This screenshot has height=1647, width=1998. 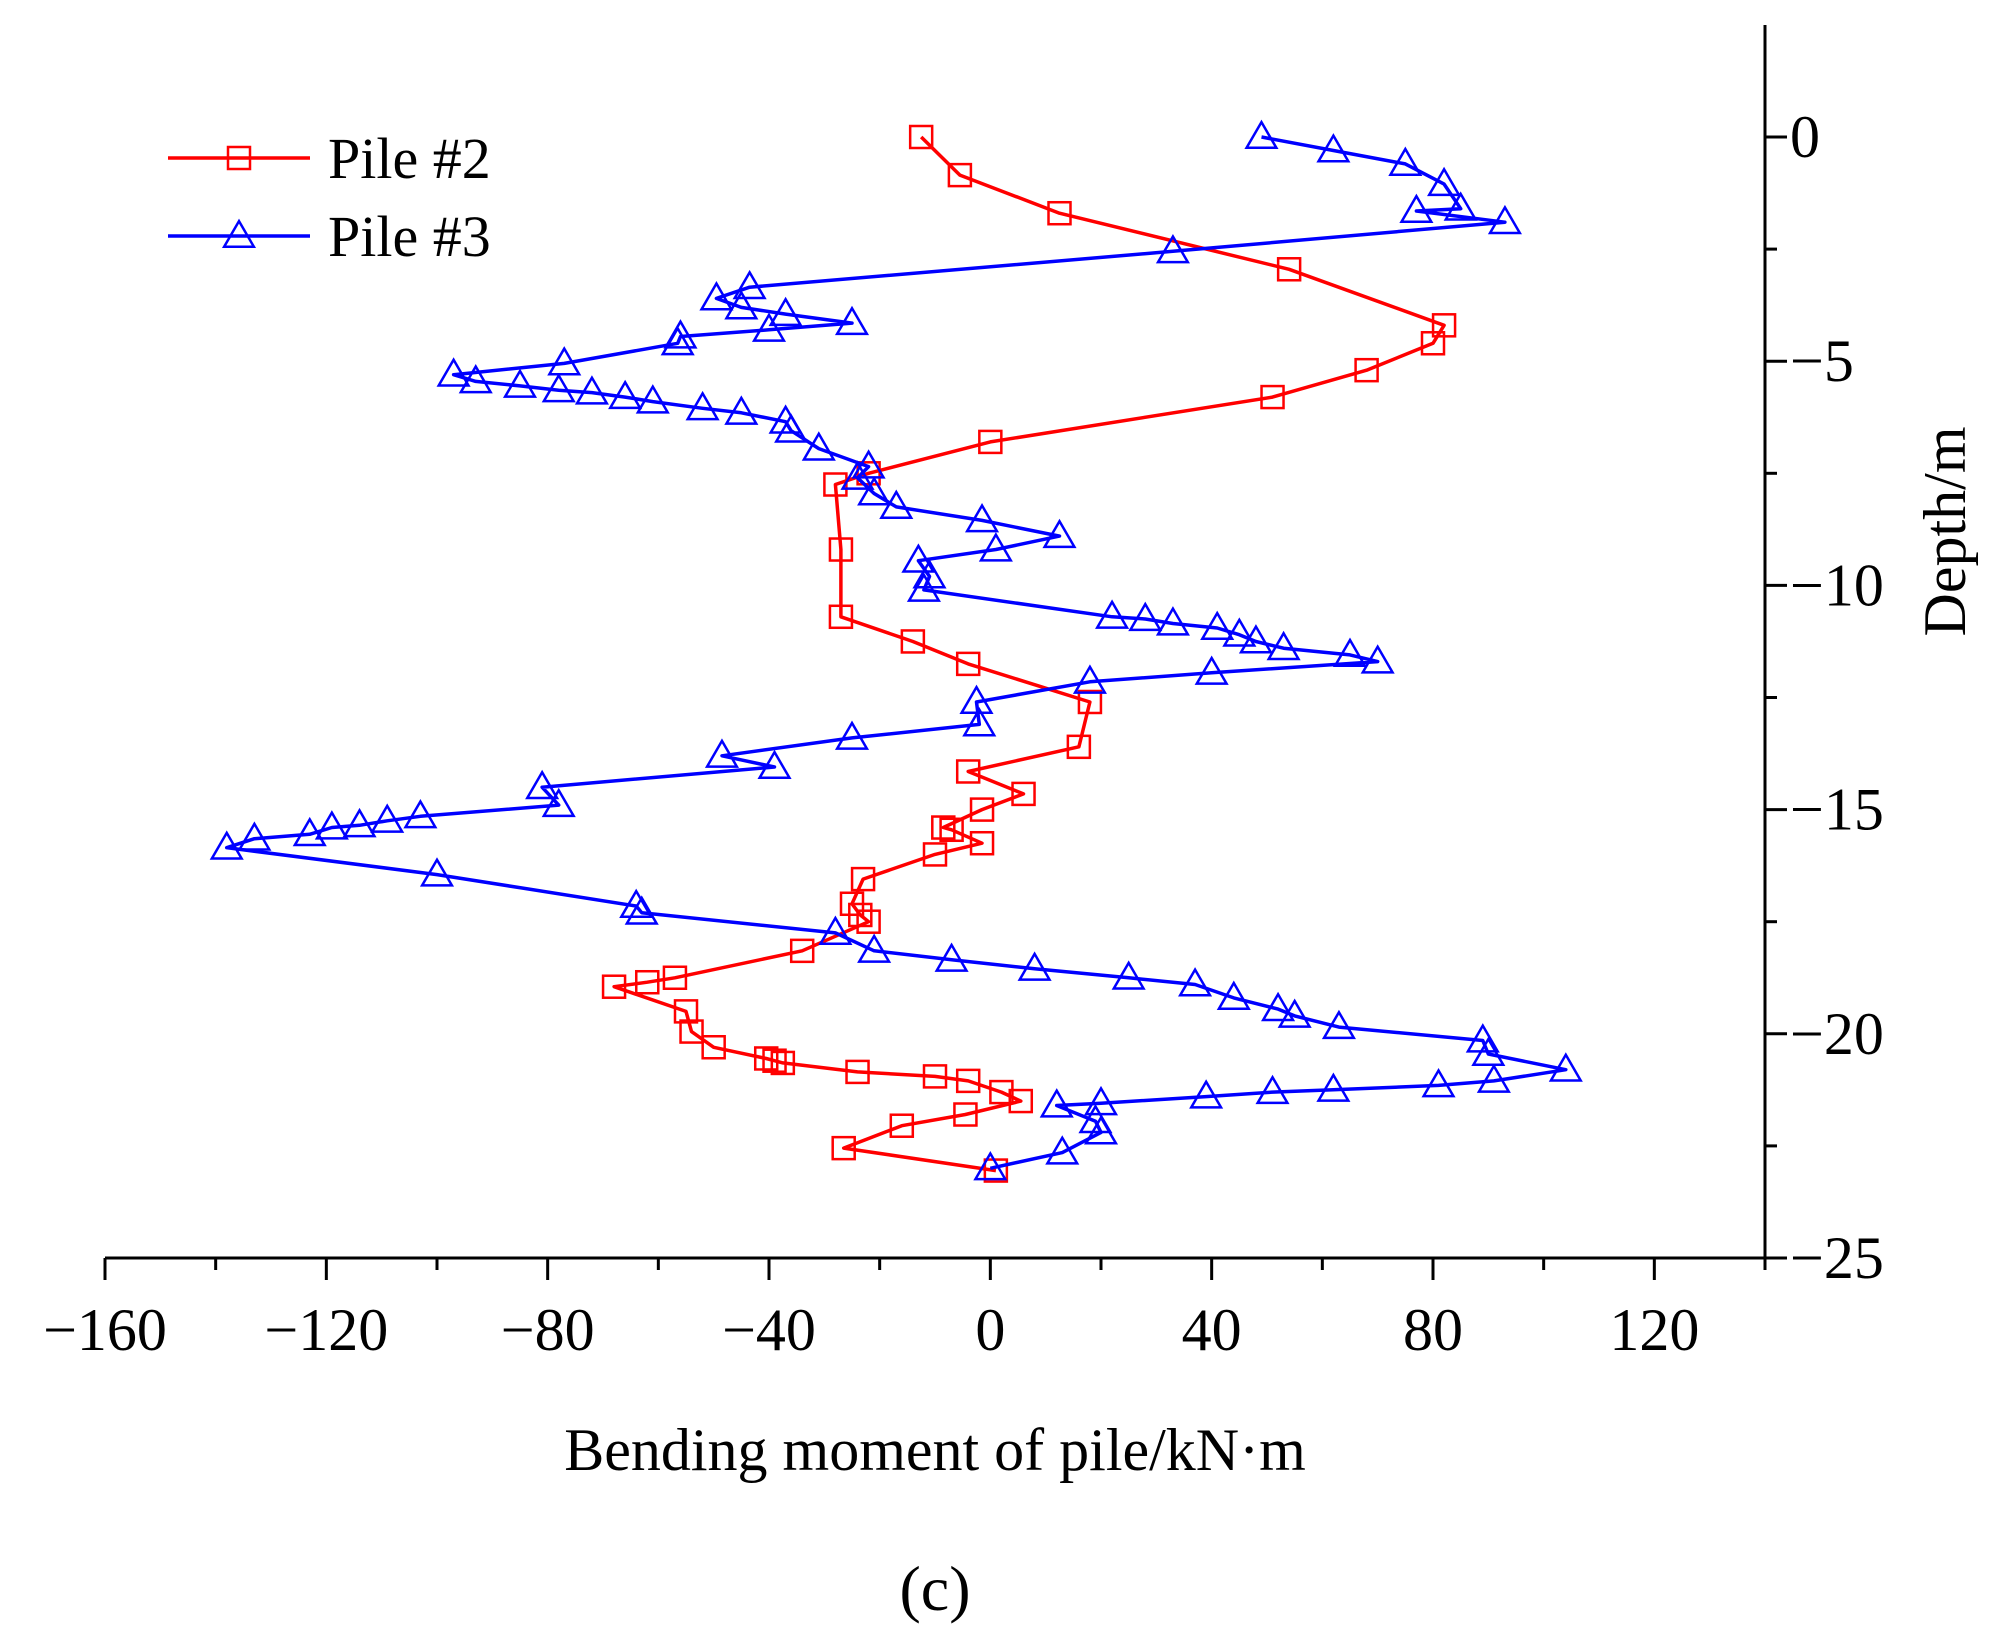 I want to click on x-tick-label: 80, so click(x=1433, y=1330).